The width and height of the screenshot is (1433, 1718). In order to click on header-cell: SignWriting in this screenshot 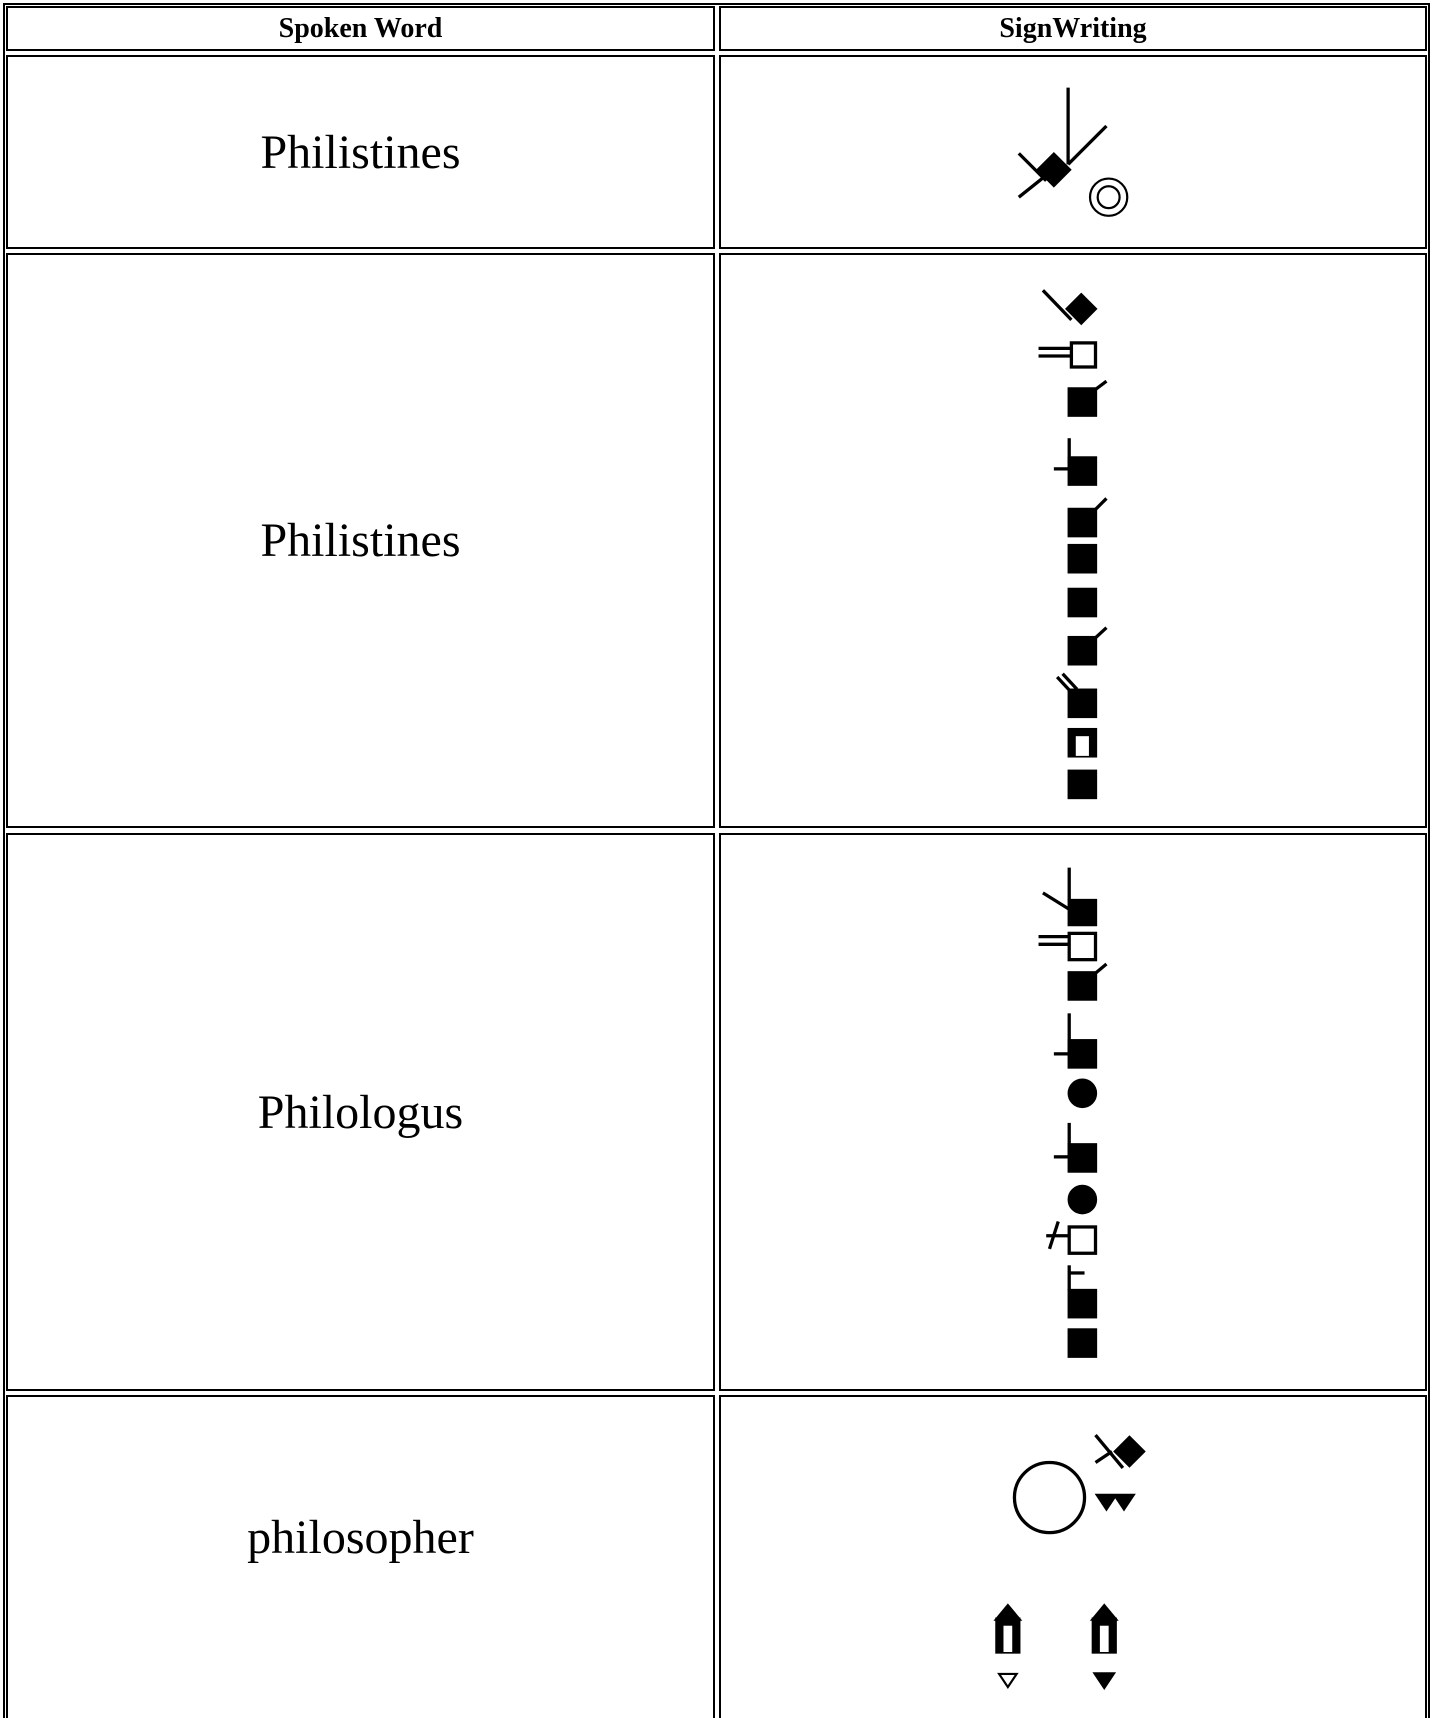, I will do `click(1073, 28)`.